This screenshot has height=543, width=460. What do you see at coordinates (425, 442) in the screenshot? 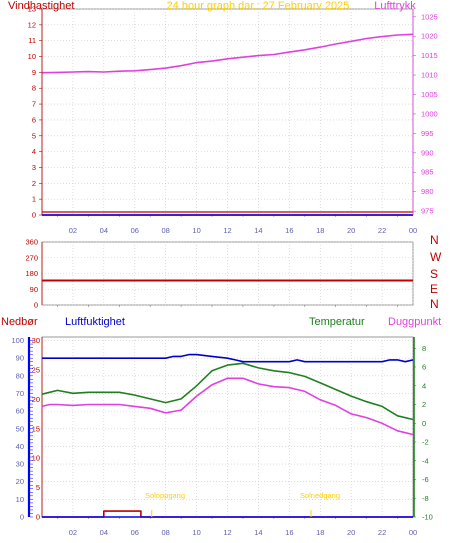
I see `temperature-tick-label: -2` at bounding box center [425, 442].